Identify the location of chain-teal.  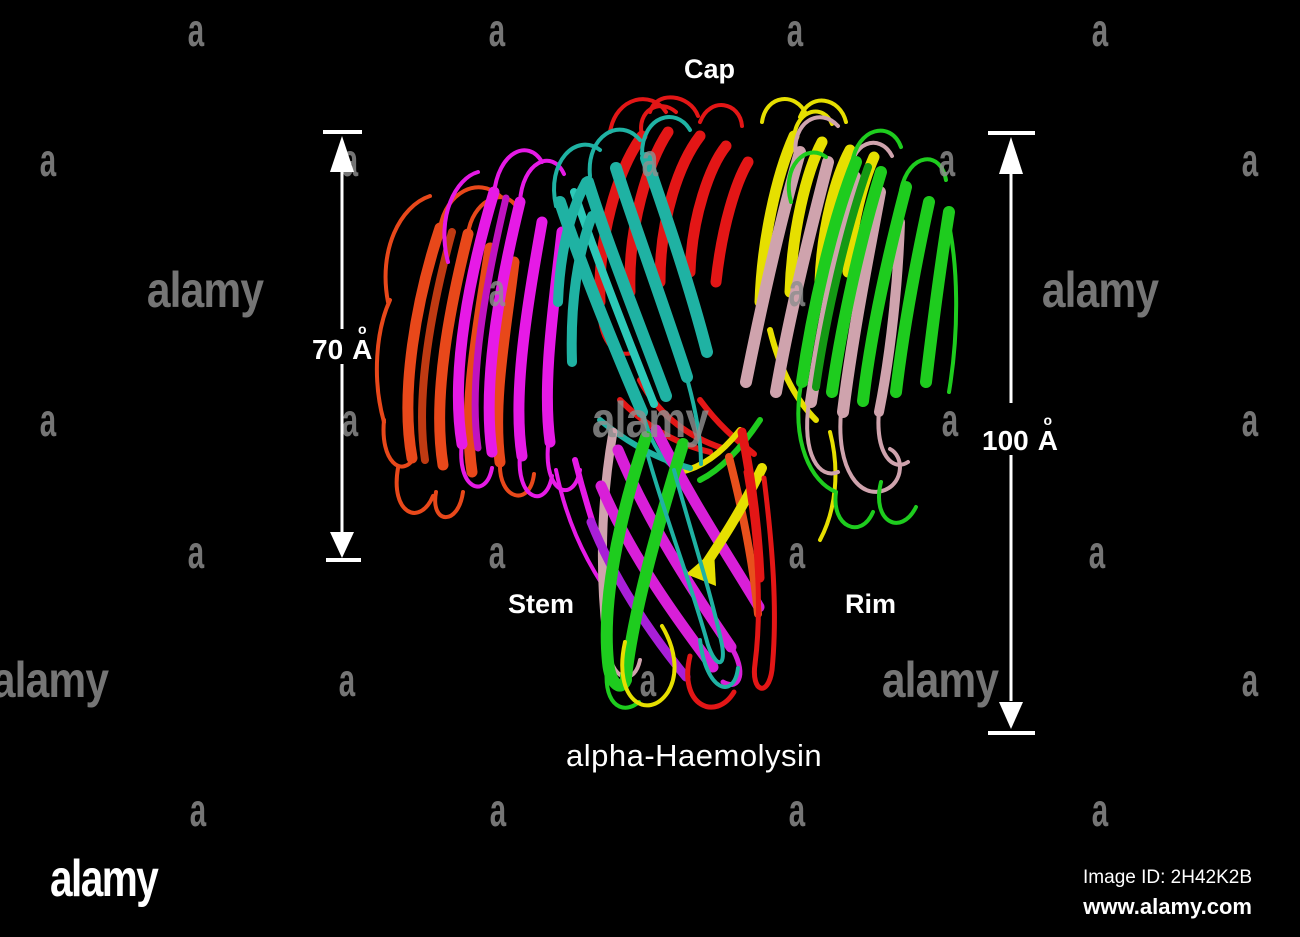
(632, 293).